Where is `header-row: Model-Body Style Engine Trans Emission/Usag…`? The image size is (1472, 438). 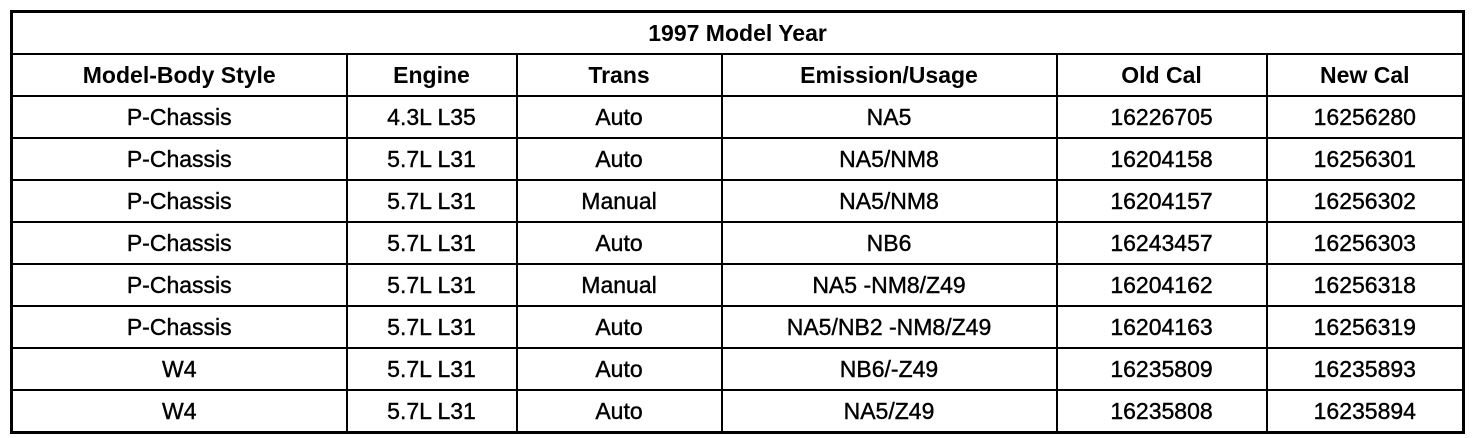
header-row: Model-Body Style Engine Trans Emission/Usag… is located at coordinates (737, 75).